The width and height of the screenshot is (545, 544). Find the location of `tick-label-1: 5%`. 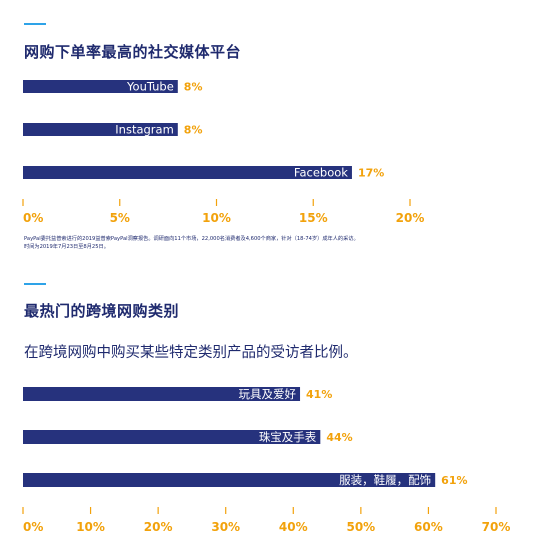

tick-label-1: 5% is located at coordinates (120, 218).